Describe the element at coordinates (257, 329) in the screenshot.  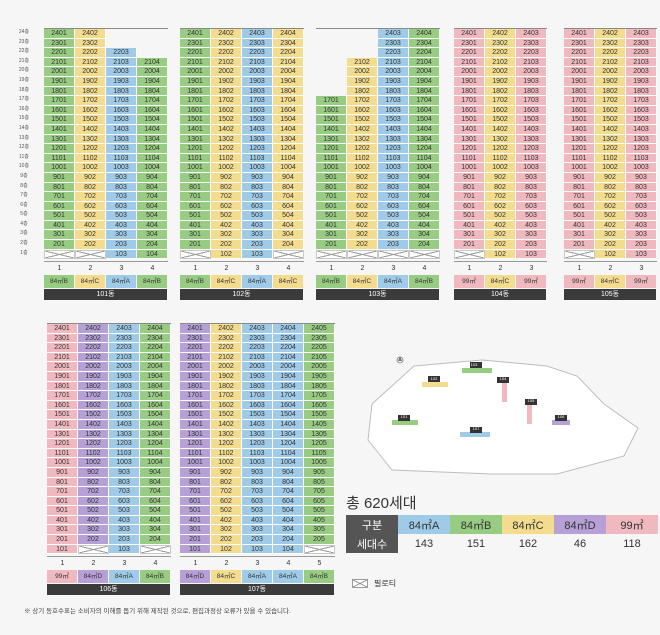
I see `unit-cell: 2403` at that location.